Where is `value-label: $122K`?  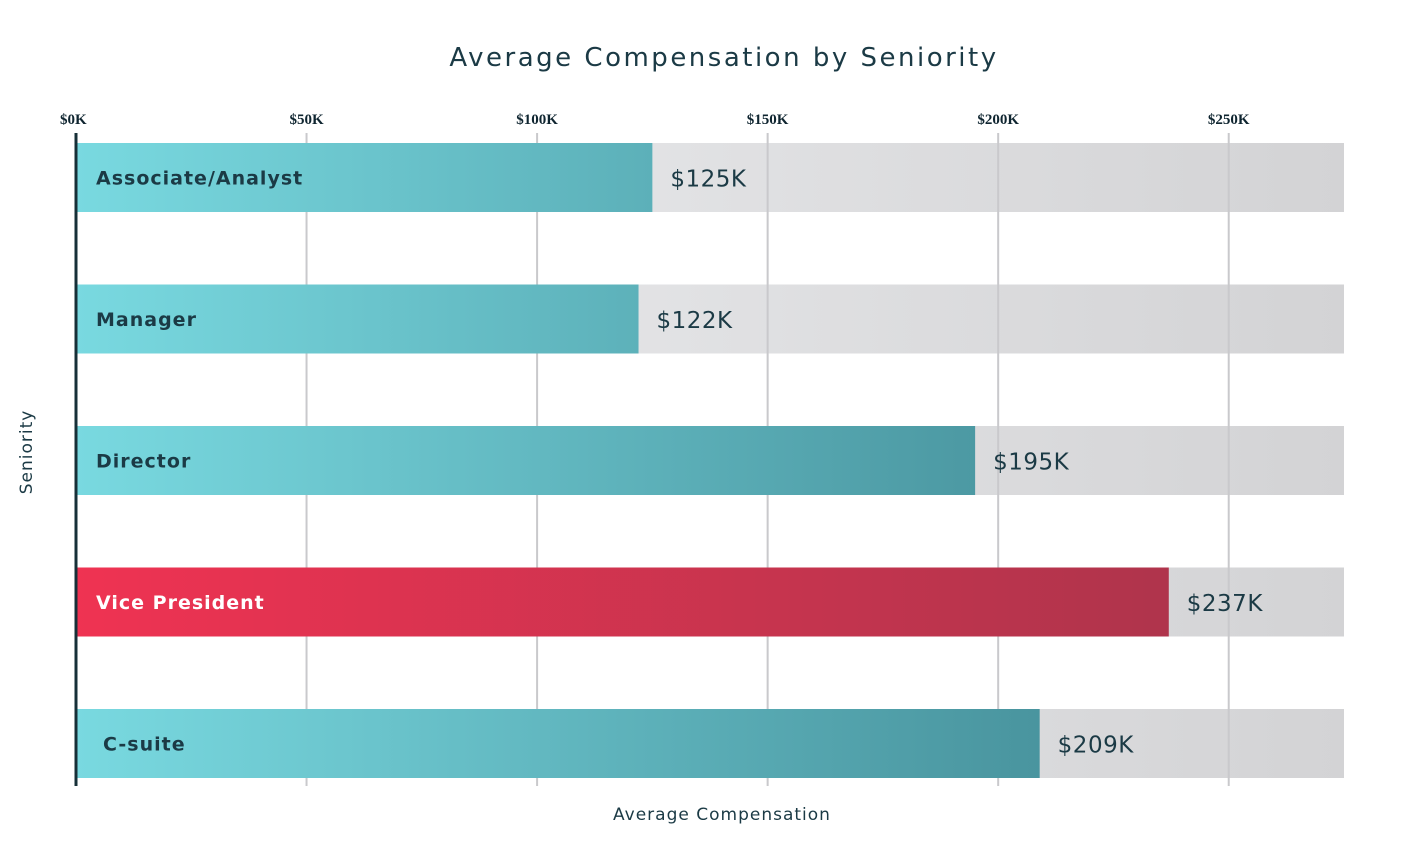
value-label: $122K is located at coordinates (695, 321).